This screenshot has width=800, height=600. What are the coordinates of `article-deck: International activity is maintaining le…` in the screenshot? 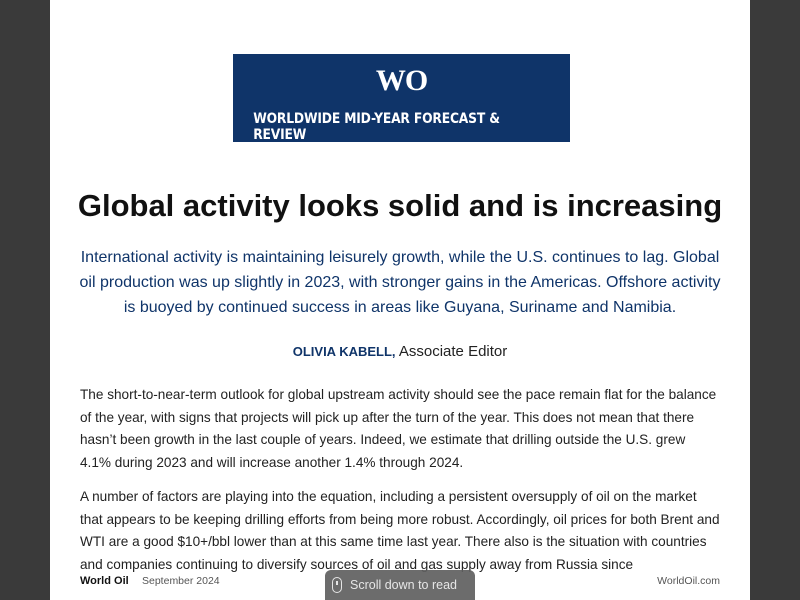 It's located at (400, 282).